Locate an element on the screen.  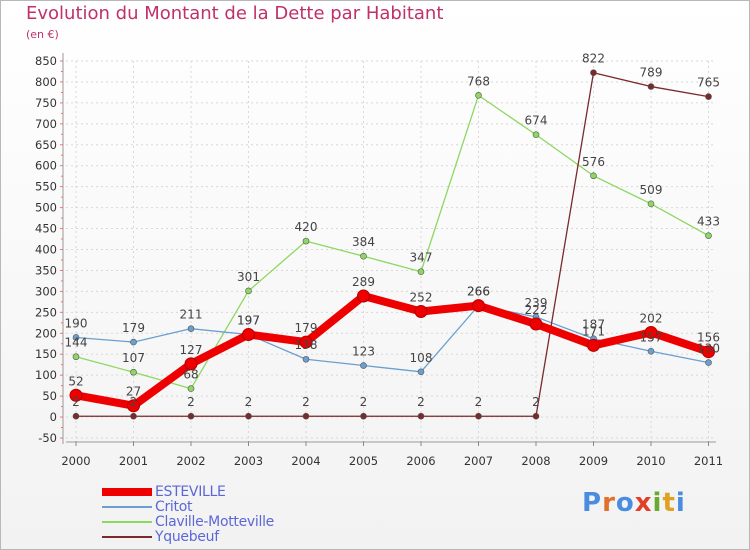
data-label: 765 is located at coordinates (708, 83).